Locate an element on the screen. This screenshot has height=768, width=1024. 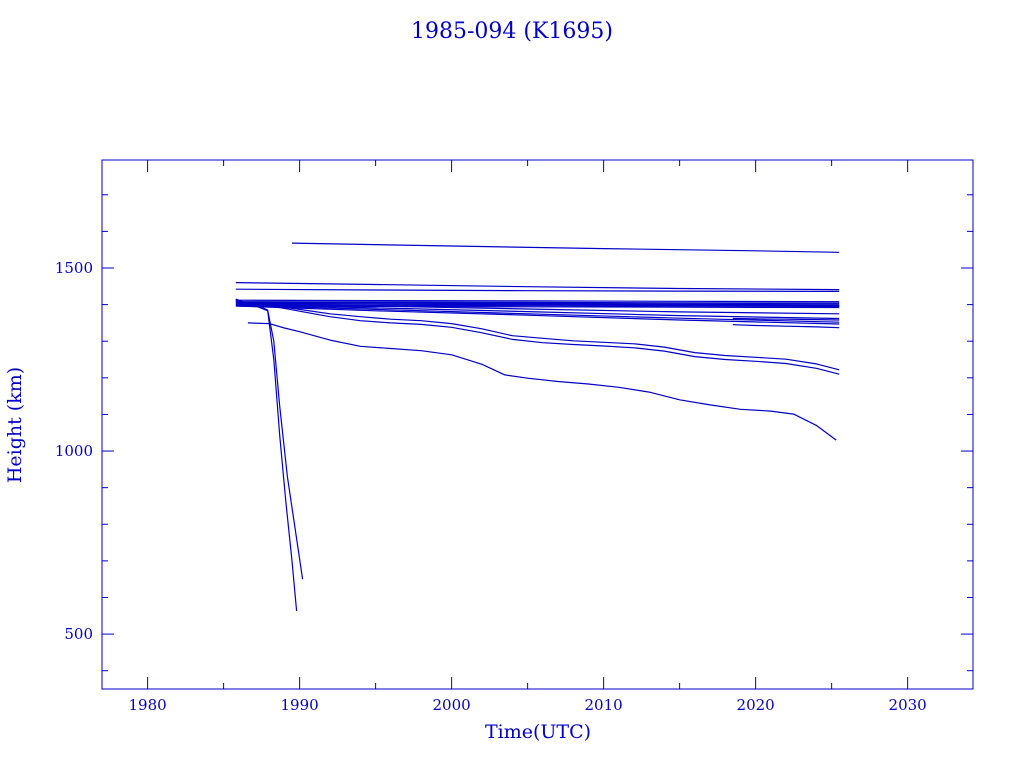
x-tick-label: 1990 is located at coordinates (300, 705).